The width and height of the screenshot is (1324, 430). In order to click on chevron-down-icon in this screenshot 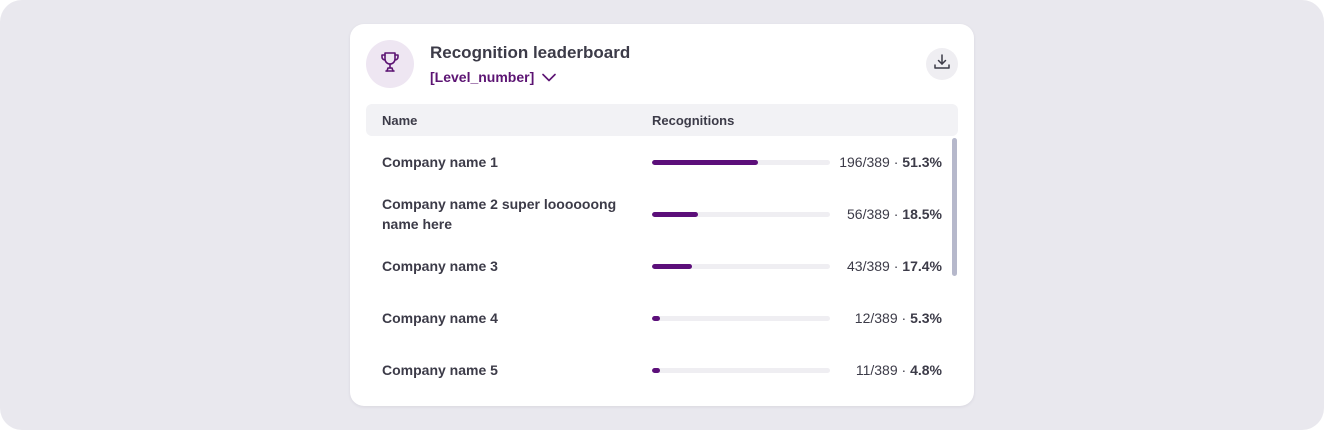, I will do `click(549, 77)`.